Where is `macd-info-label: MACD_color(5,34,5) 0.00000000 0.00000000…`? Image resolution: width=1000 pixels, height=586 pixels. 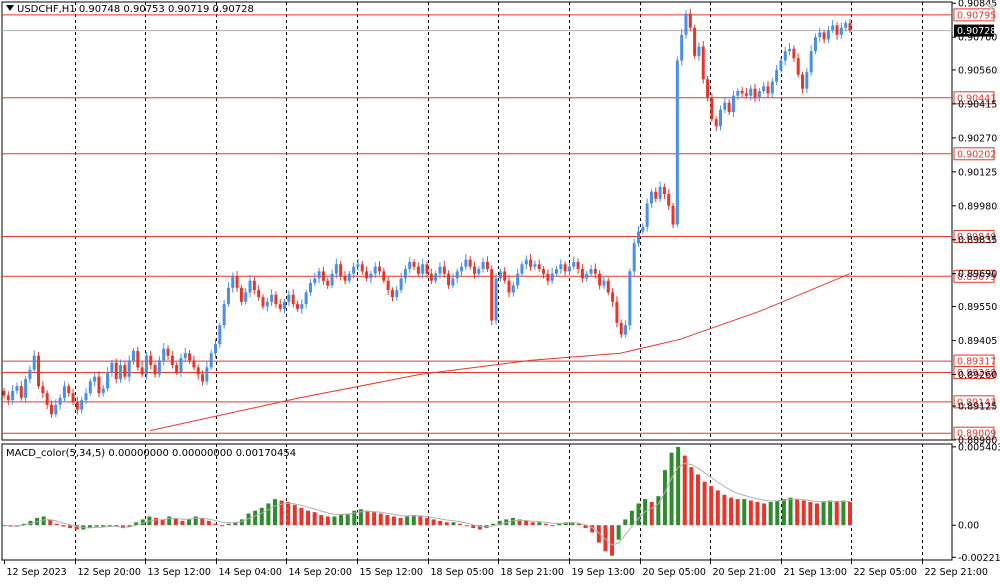
macd-info-label: MACD_color(5,34,5) 0.00000000 0.00000000… is located at coordinates (151, 453).